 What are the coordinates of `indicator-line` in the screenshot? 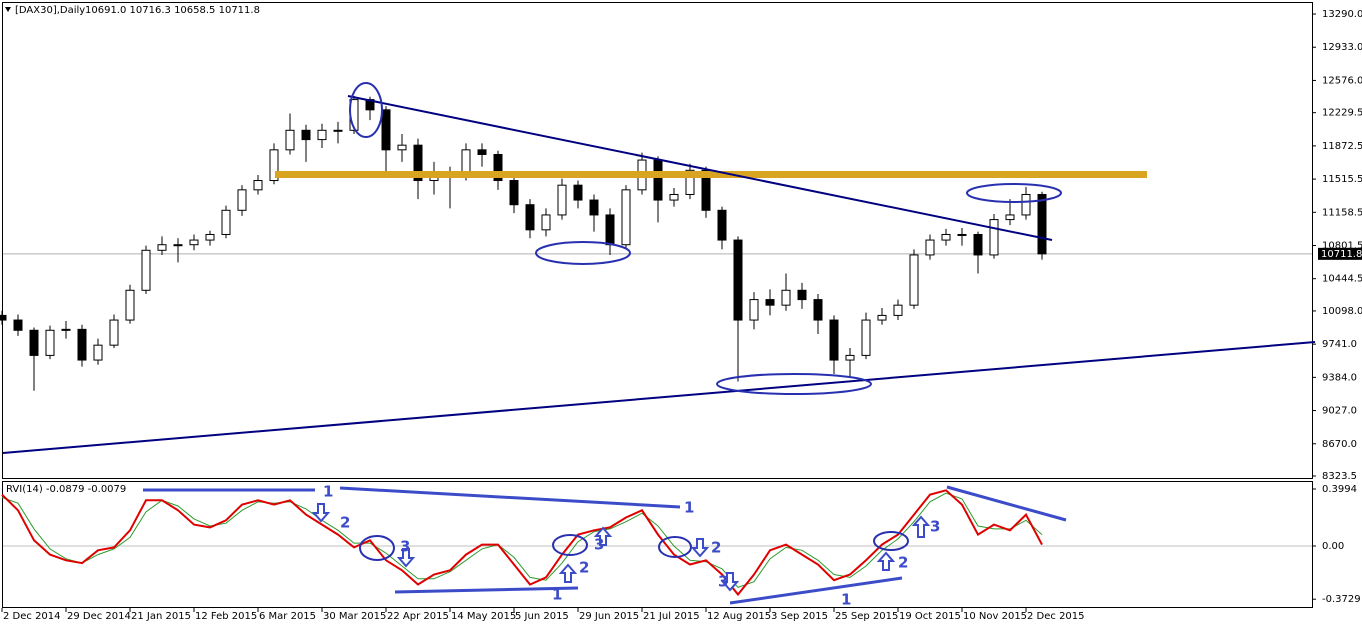 It's located at (522, 540).